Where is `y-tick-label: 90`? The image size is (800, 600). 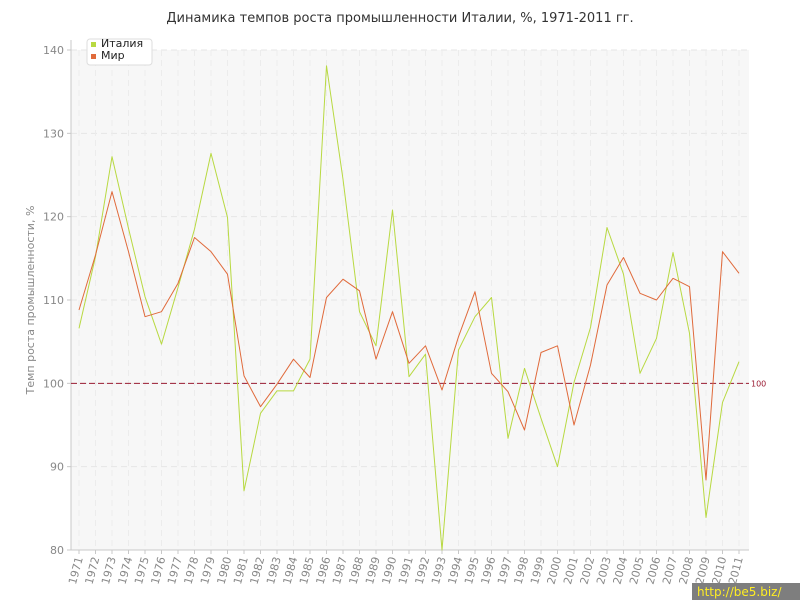 y-tick-label: 90 is located at coordinates (57, 467).